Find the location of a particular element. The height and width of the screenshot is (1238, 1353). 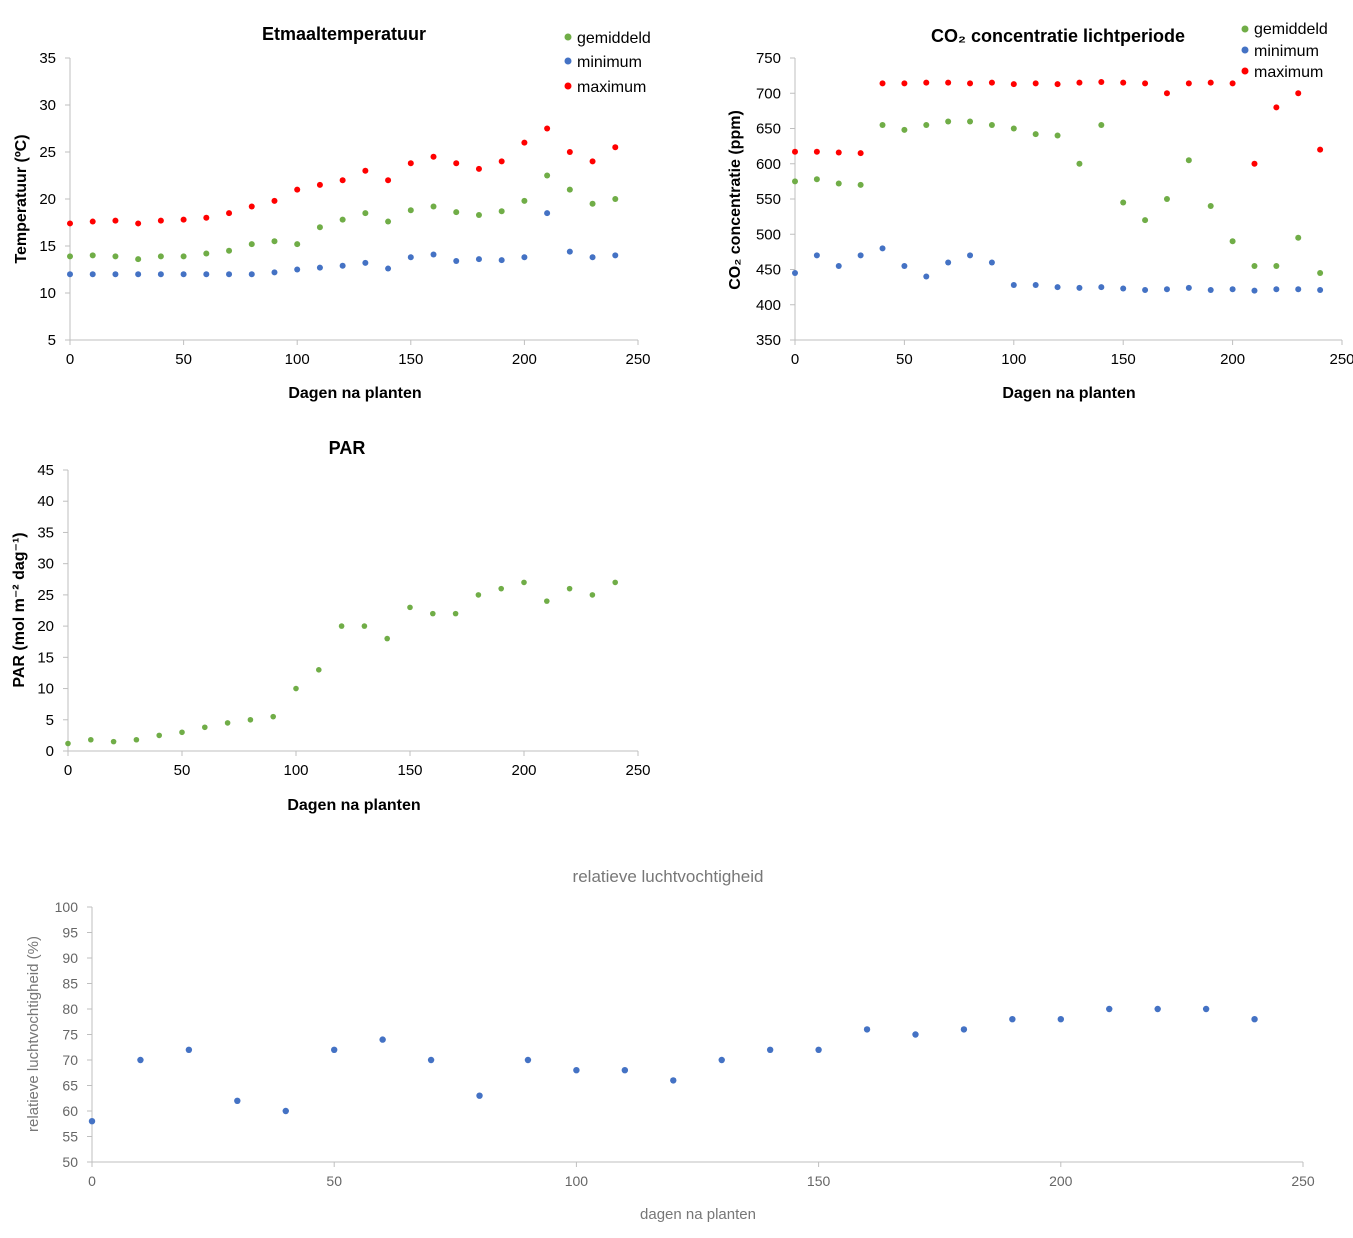

legend-marker-minimum is located at coordinates (568, 61).